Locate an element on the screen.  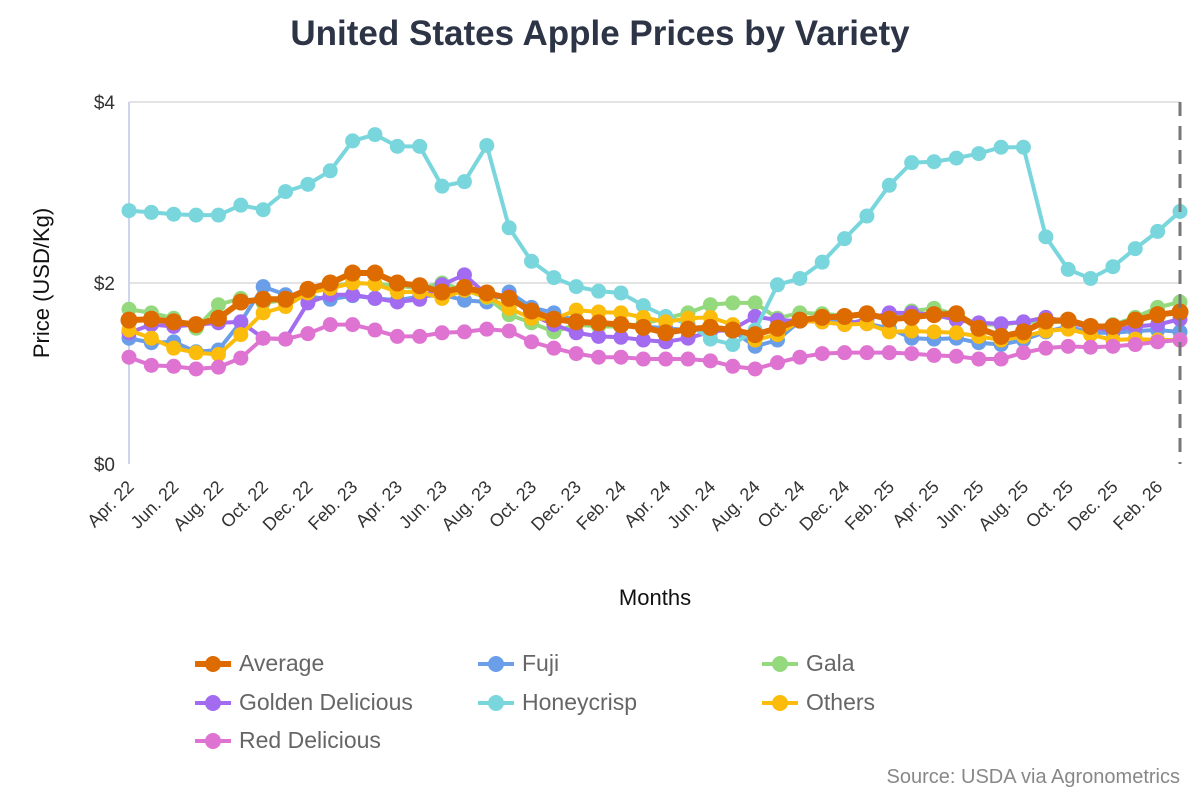
legend-label: Gala is located at coordinates (830, 663).